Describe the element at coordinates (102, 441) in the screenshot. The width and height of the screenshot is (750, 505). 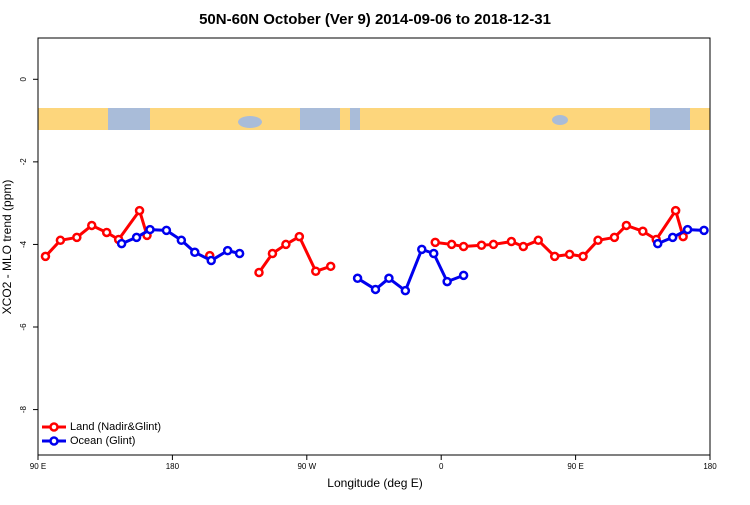
I see `legend-label: Ocean (Glint)` at that location.